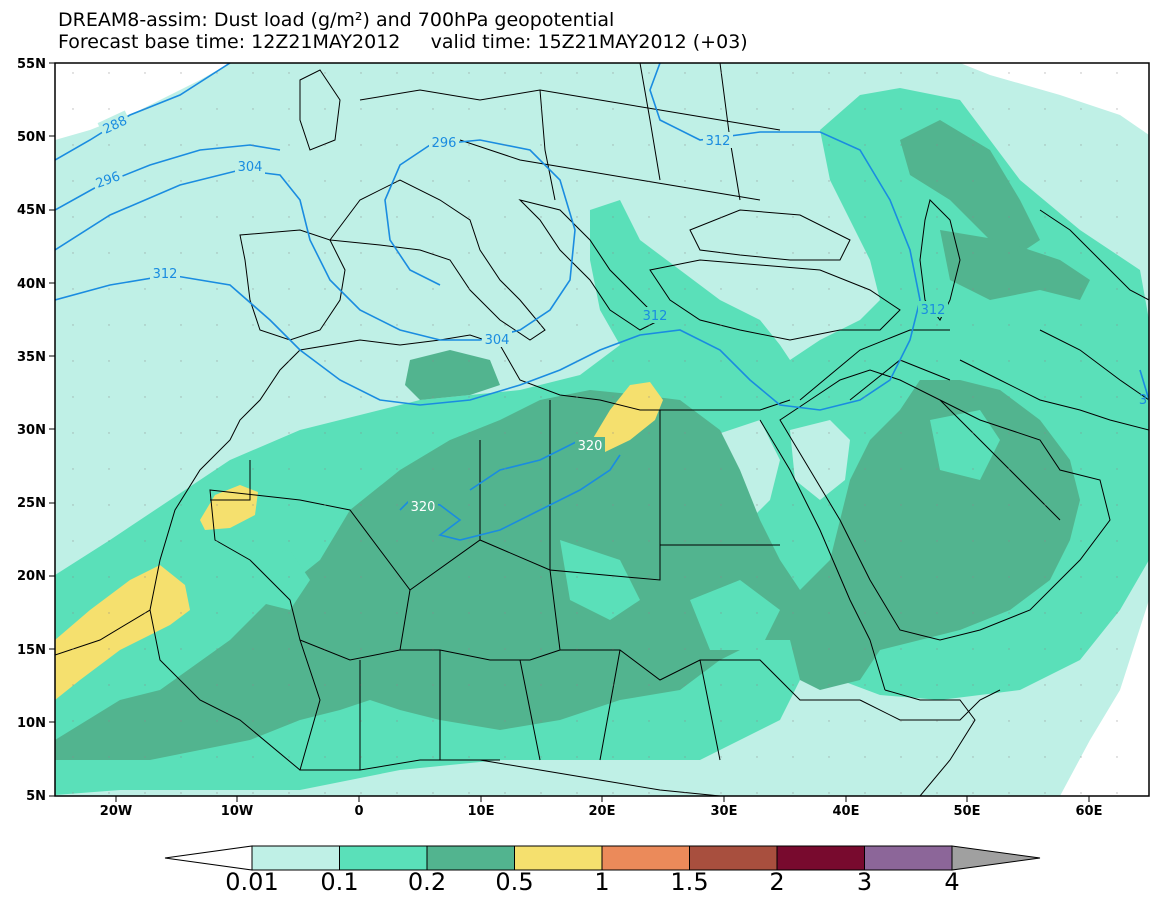 The height and width of the screenshot is (907, 1165). Describe the element at coordinates (31, 137) in the screenshot. I see `lat-tick-50n: 50N` at that location.